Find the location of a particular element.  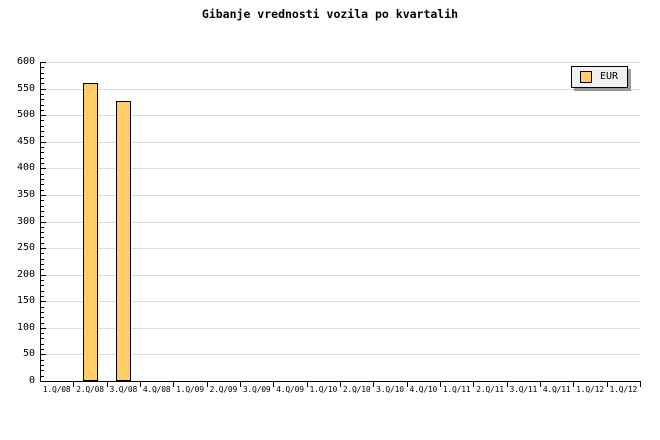

legend-swatch-icon is located at coordinates (586, 77).